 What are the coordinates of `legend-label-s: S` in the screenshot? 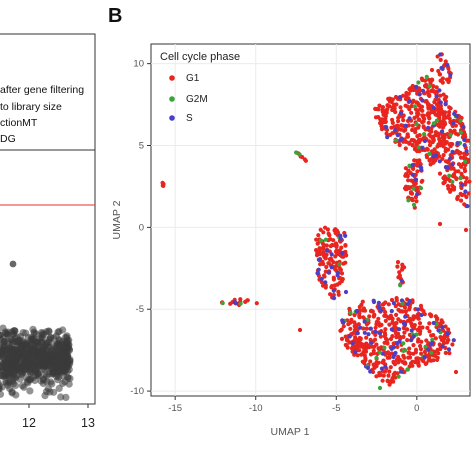 It's located at (189, 118).